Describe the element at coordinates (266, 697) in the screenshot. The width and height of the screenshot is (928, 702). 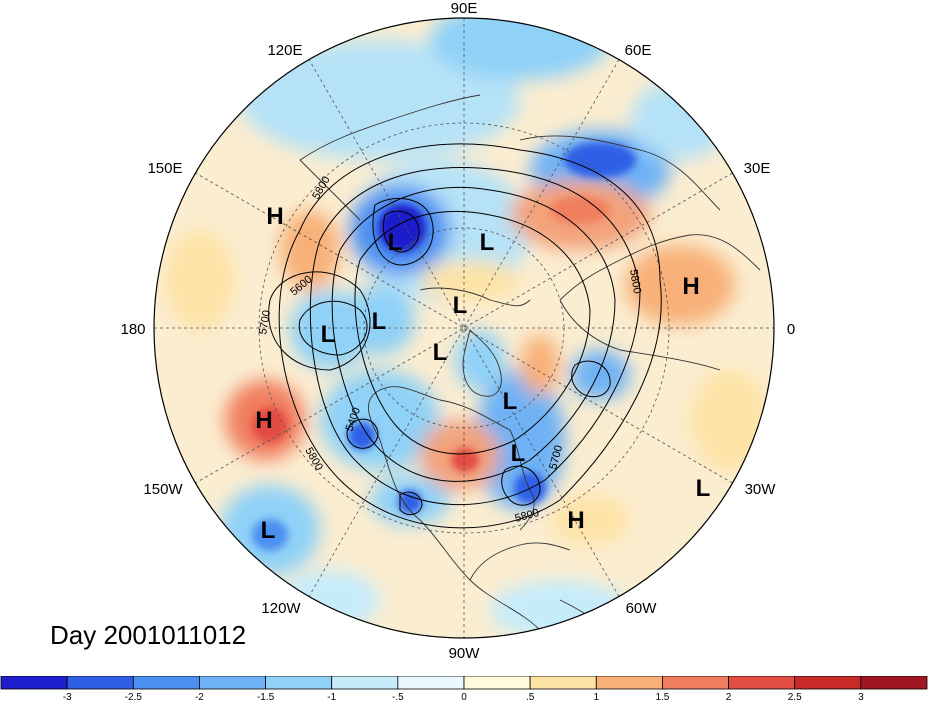
I see `colorbar-tick-label: -1.5` at that location.